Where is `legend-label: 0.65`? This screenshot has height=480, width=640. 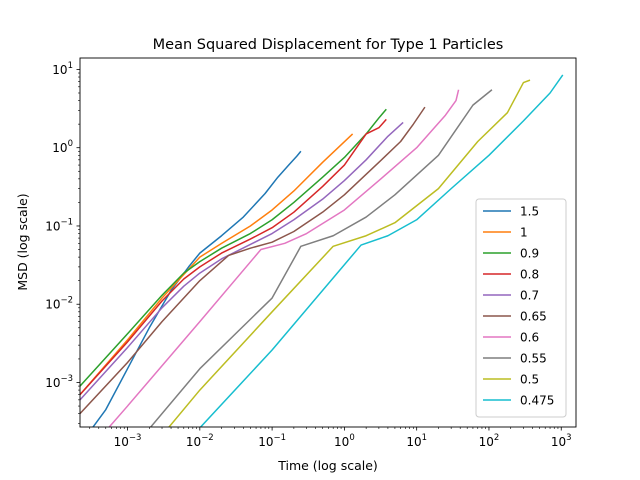
legend-label: 0.65 is located at coordinates (533, 317).